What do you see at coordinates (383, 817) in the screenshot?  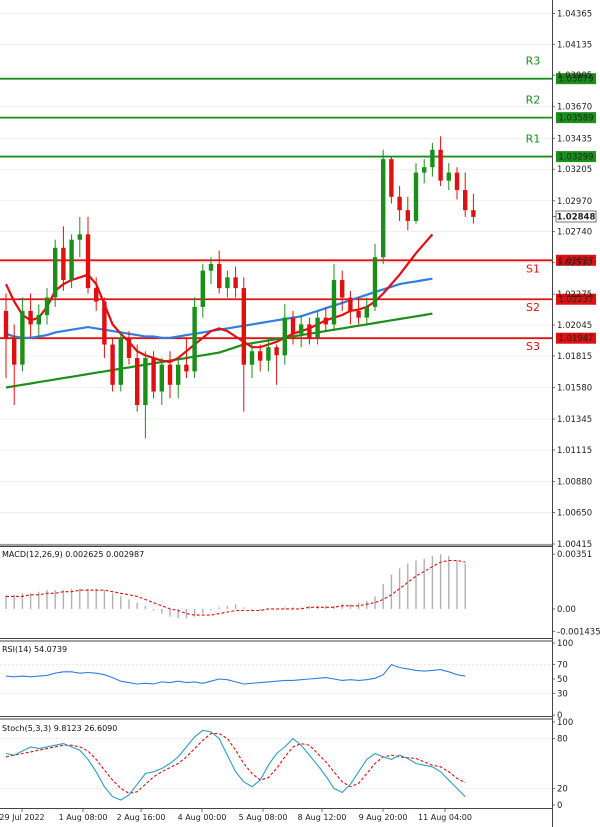 I see `time-tick-label: 9 Aug 20:00` at bounding box center [383, 817].